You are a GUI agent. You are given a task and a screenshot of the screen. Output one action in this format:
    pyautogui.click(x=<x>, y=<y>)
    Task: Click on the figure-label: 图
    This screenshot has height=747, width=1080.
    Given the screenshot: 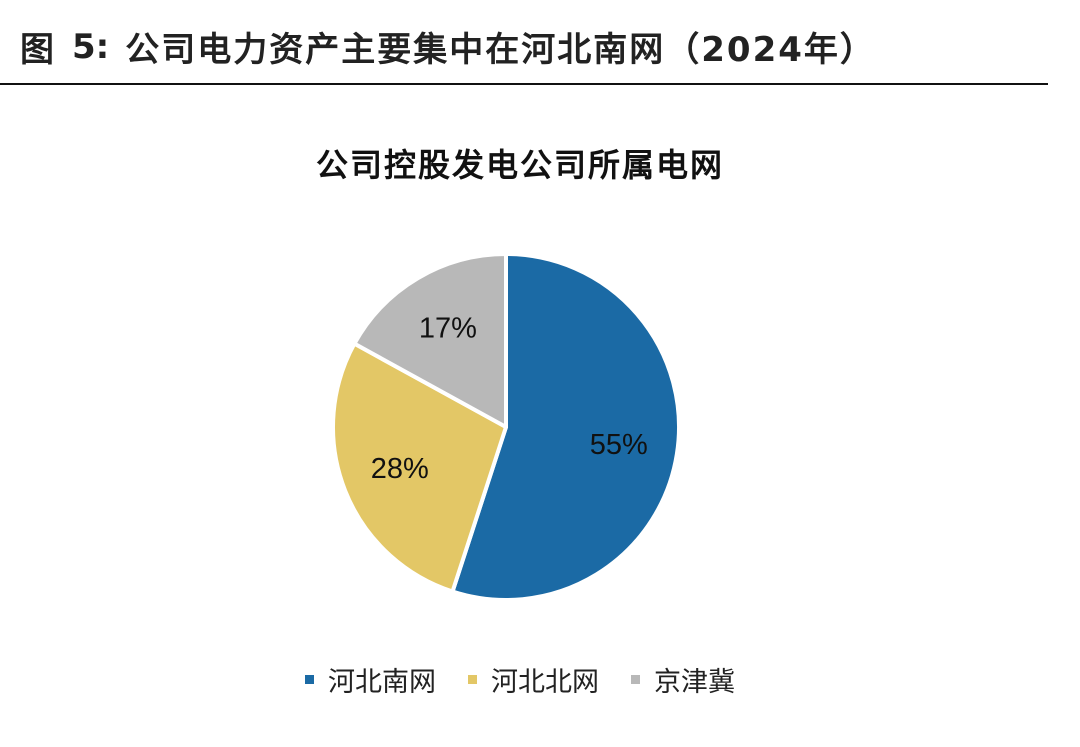 What is the action you would take?
    pyautogui.click(x=37, y=50)
    